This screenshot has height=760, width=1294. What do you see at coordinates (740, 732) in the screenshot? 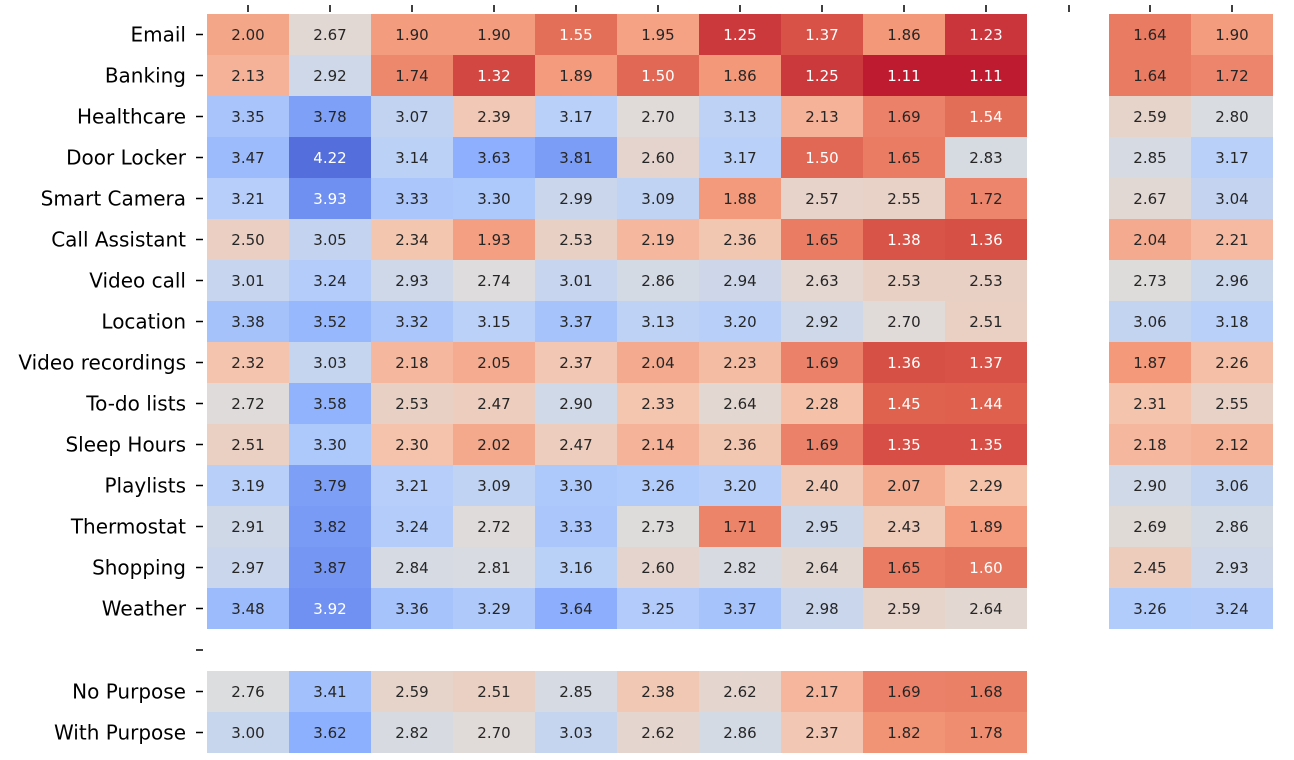
I see `summary-cell-1-6-rect` at bounding box center [740, 732].